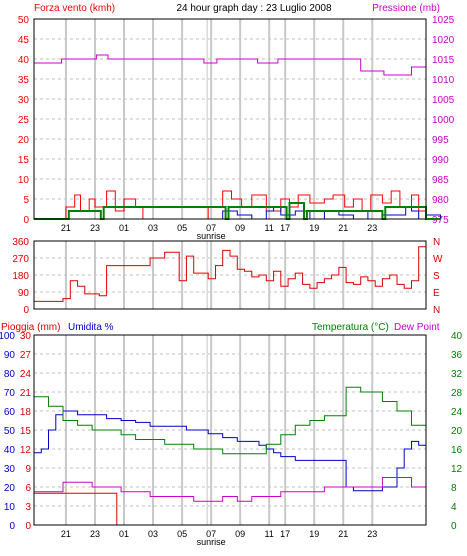 Image resolution: width=467 pixels, height=556 pixels. I want to click on temperature-tick-label: 16, so click(457, 450).